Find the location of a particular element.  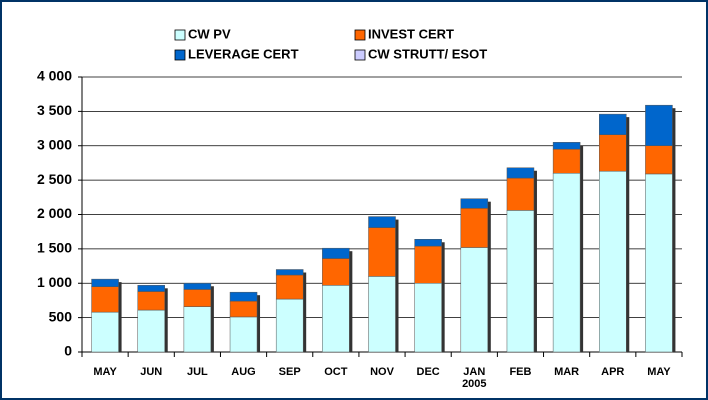

legend-label: INVEST CERT is located at coordinates (411, 33).